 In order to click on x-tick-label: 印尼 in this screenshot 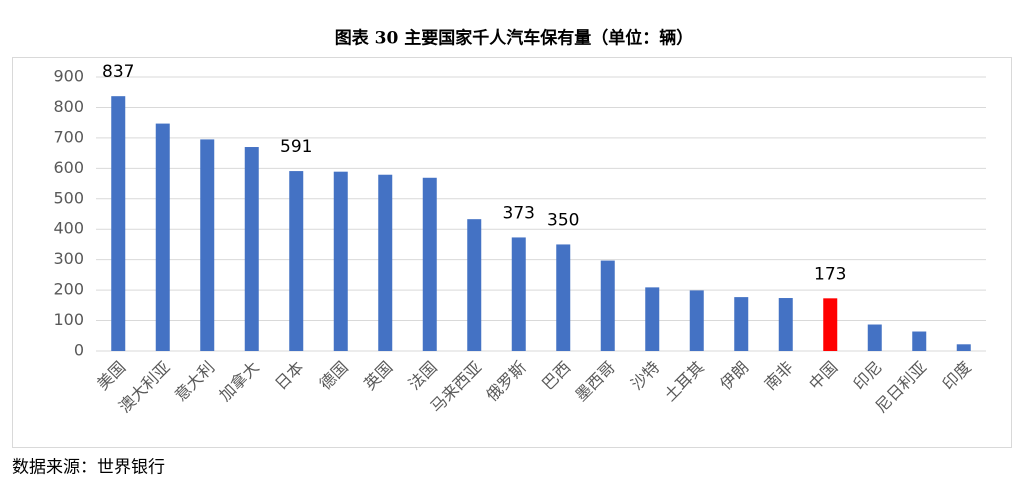, I will do `click(868, 376)`.